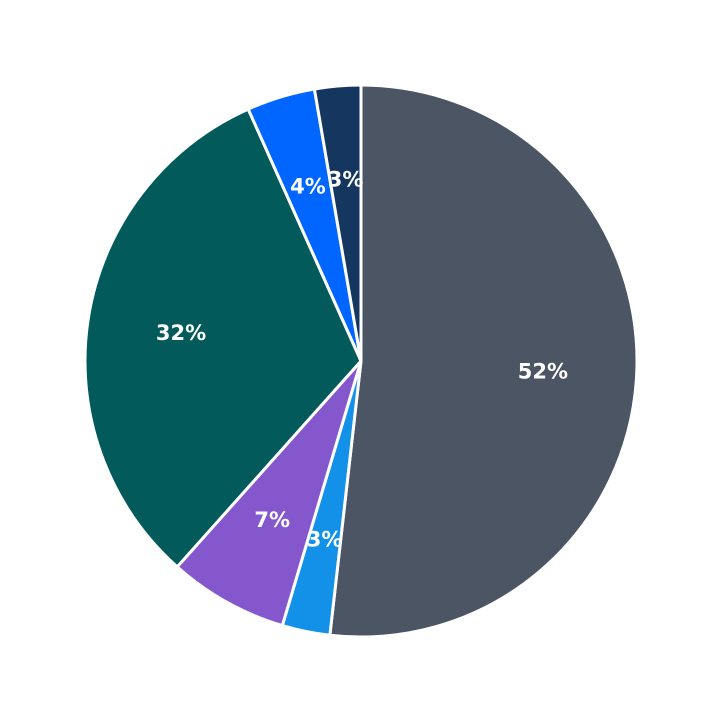 The width and height of the screenshot is (723, 723). I want to click on slice-percent-label: 4%, so click(308, 187).